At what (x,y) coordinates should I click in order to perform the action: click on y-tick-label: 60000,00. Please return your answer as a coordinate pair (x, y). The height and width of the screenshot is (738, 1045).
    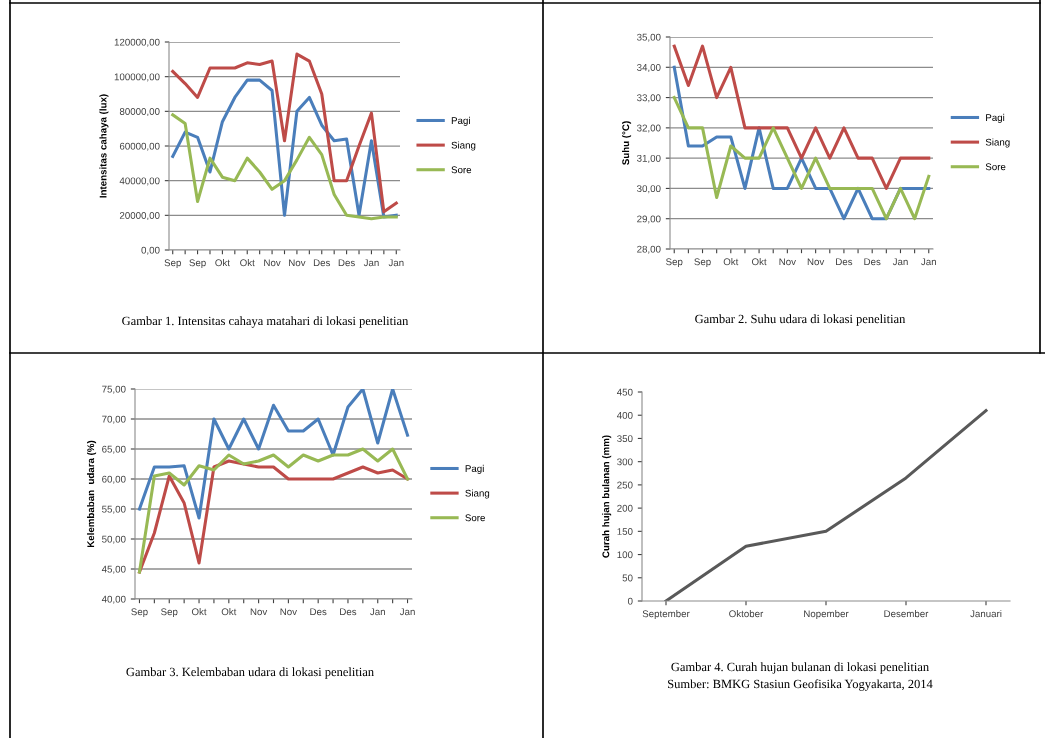
    Looking at the image, I should click on (139, 146).